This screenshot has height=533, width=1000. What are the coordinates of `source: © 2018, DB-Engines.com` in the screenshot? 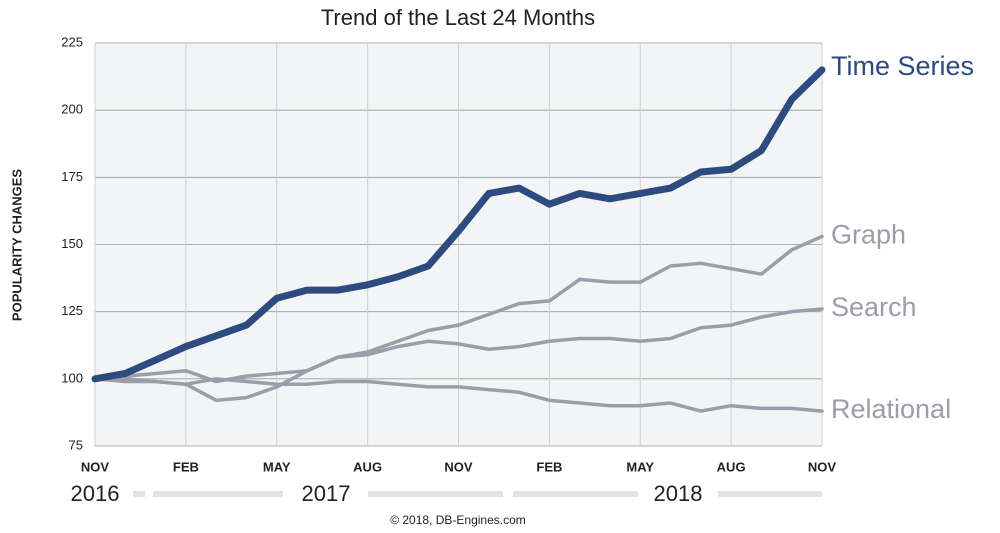 It's located at (458, 520).